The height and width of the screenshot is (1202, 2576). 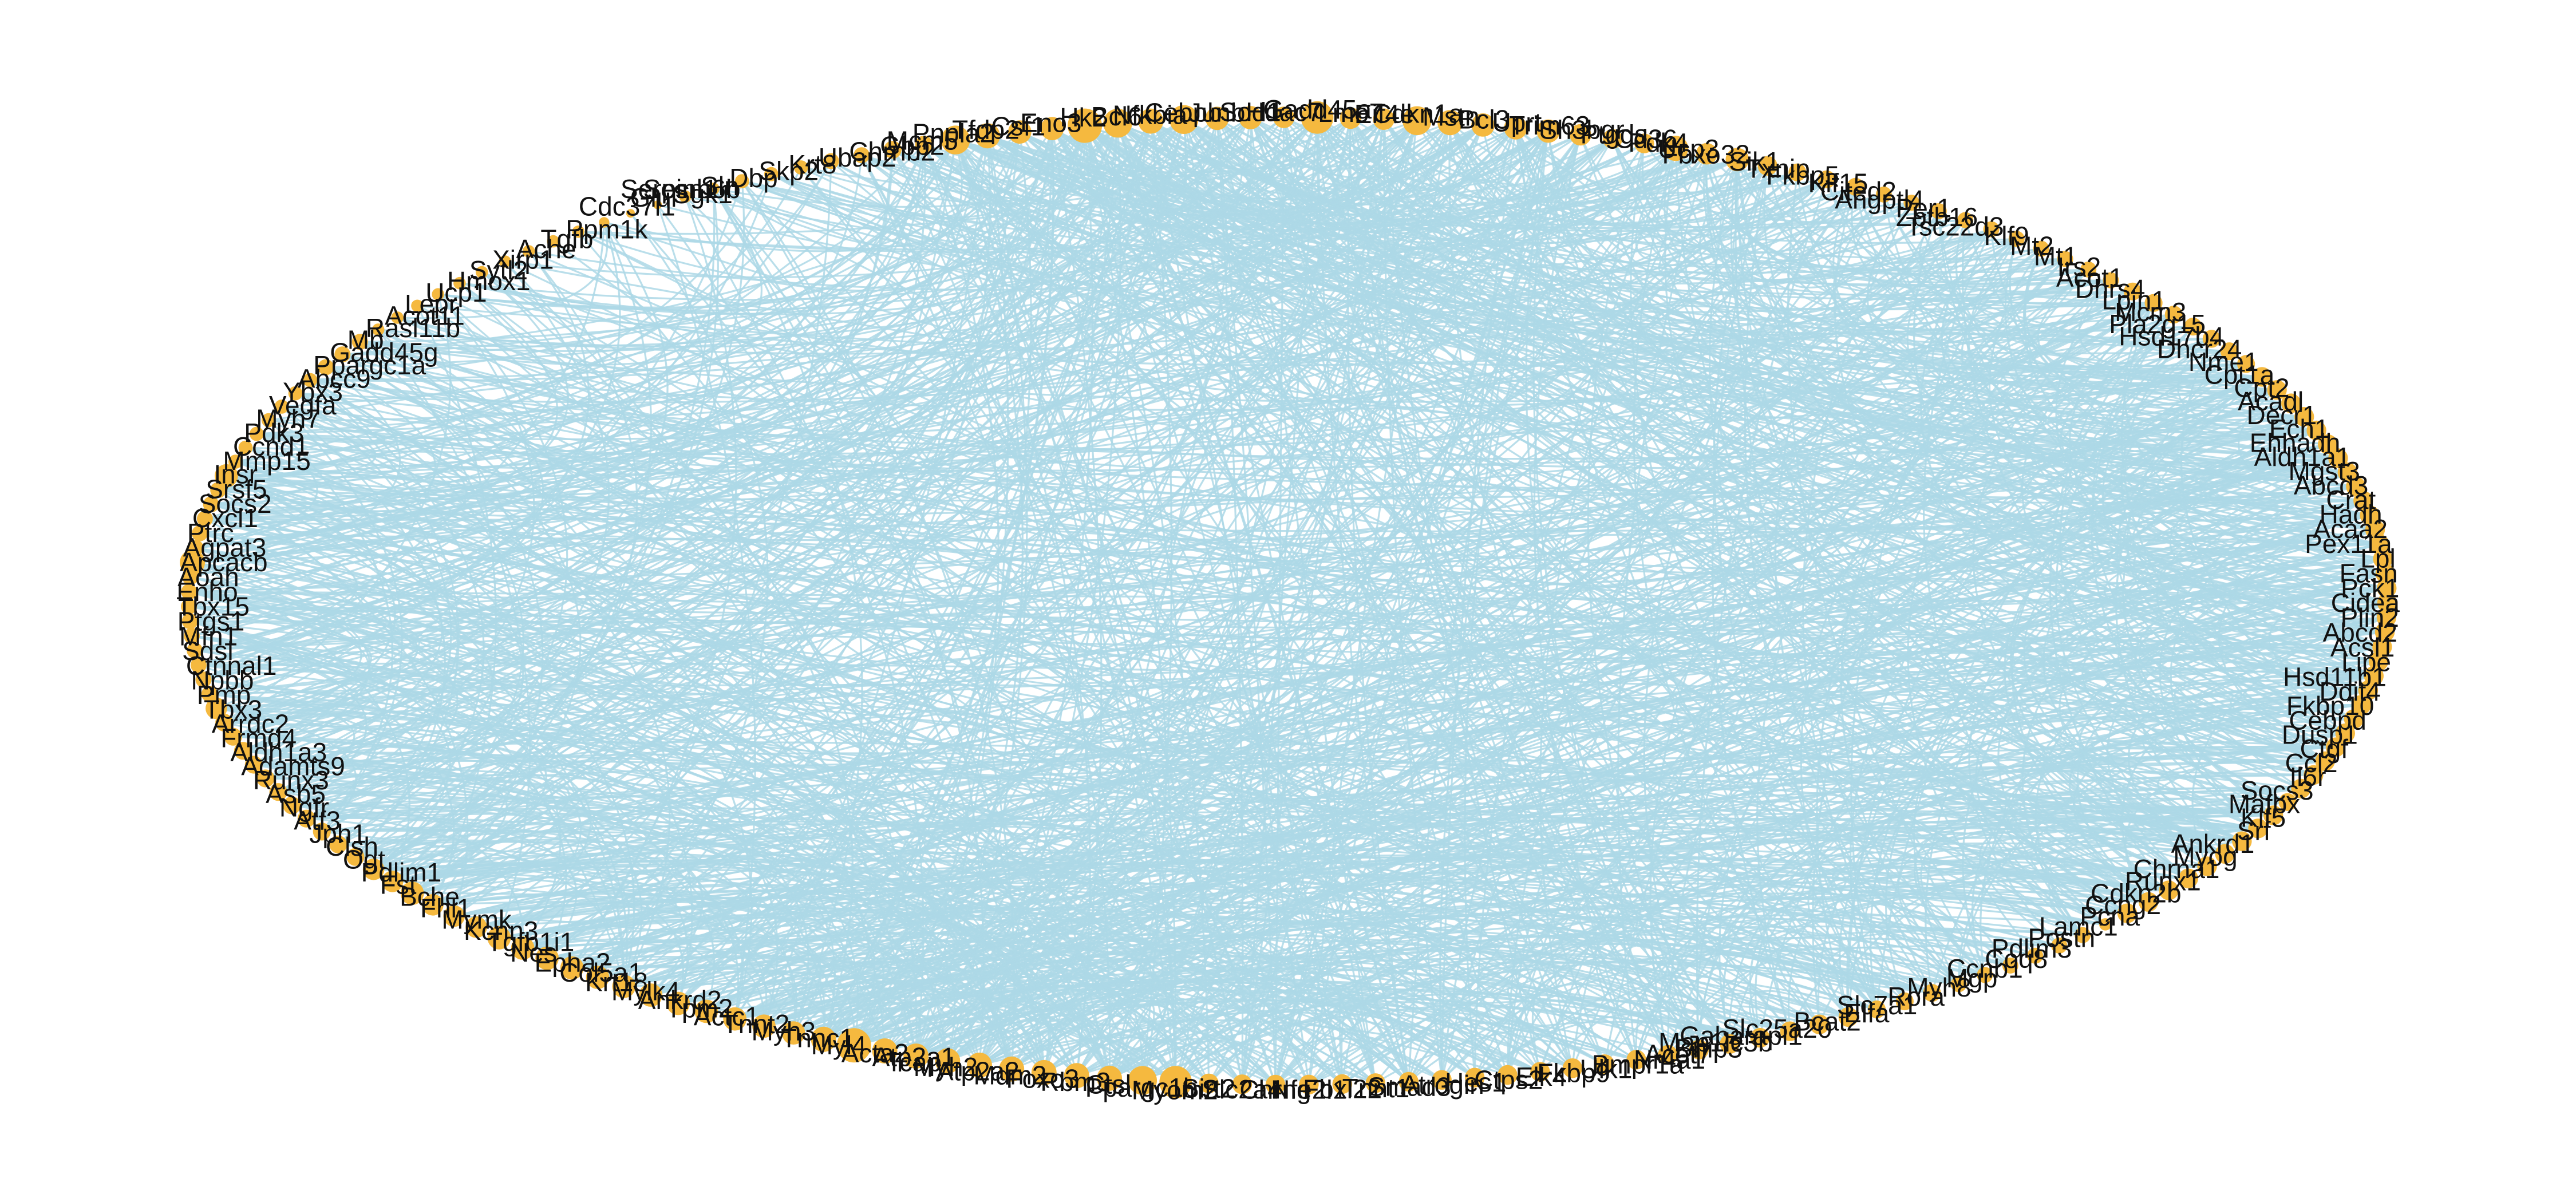 I want to click on network-node-sytl2, so click(x=482, y=273).